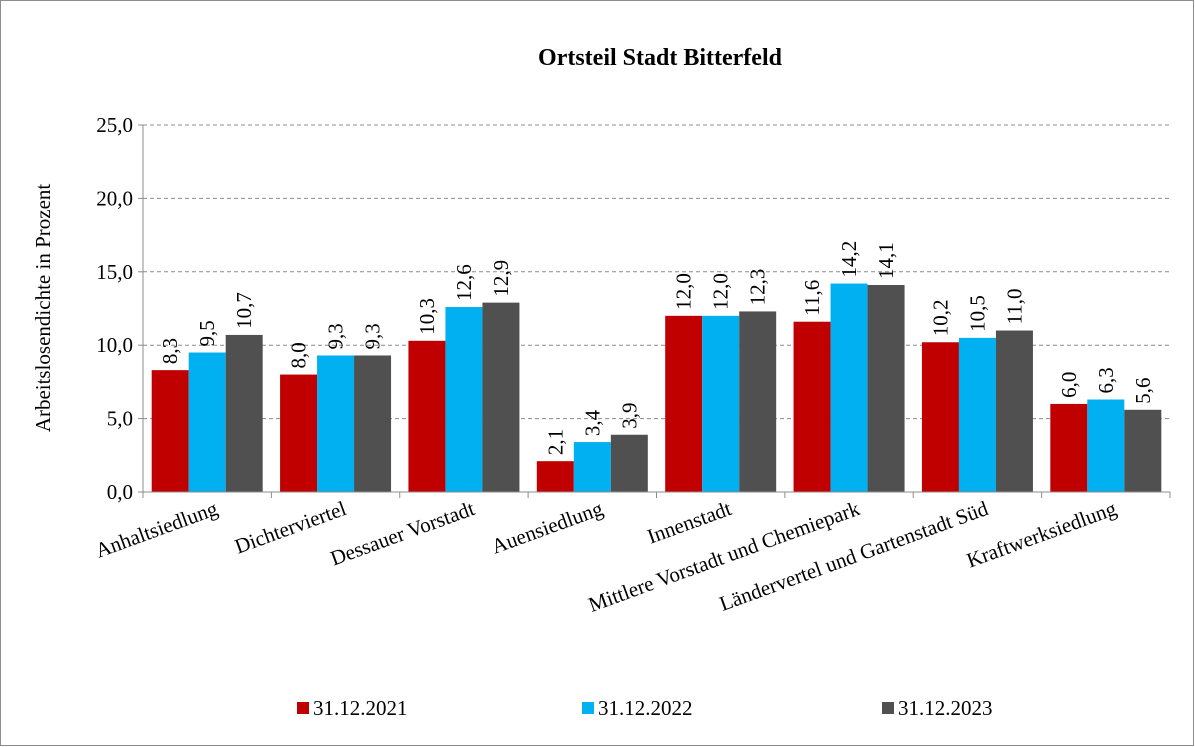  I want to click on value-label: 10,7, so click(244, 310).